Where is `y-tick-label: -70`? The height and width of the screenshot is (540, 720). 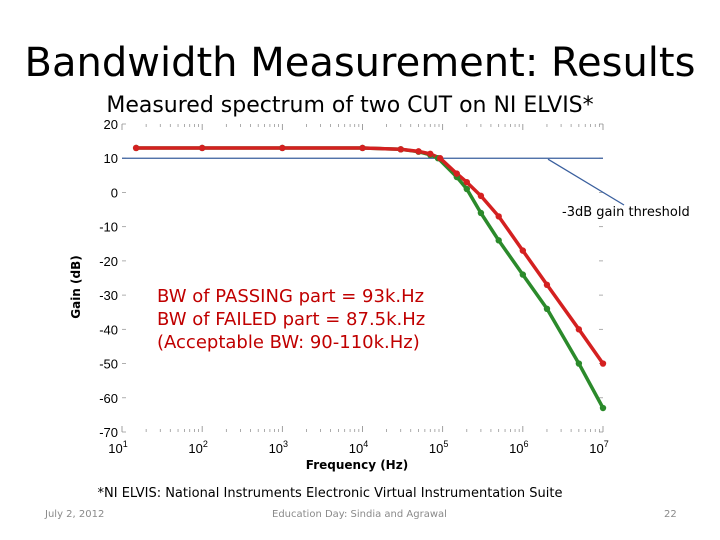
y-tick-label: -70 is located at coordinates (108, 432).